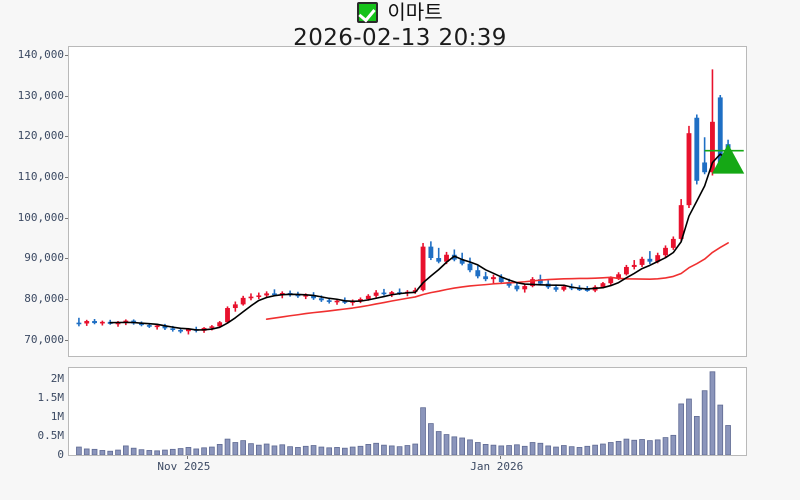  What do you see at coordinates (51, 398) in the screenshot?
I see `volume-y-tick-label: 1.5M` at bounding box center [51, 398].